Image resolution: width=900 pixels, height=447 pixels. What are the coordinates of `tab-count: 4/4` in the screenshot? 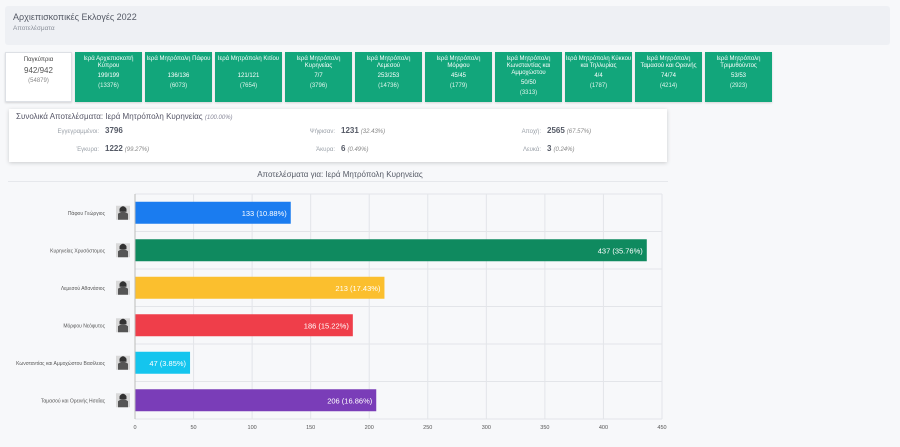 It's located at (598, 76).